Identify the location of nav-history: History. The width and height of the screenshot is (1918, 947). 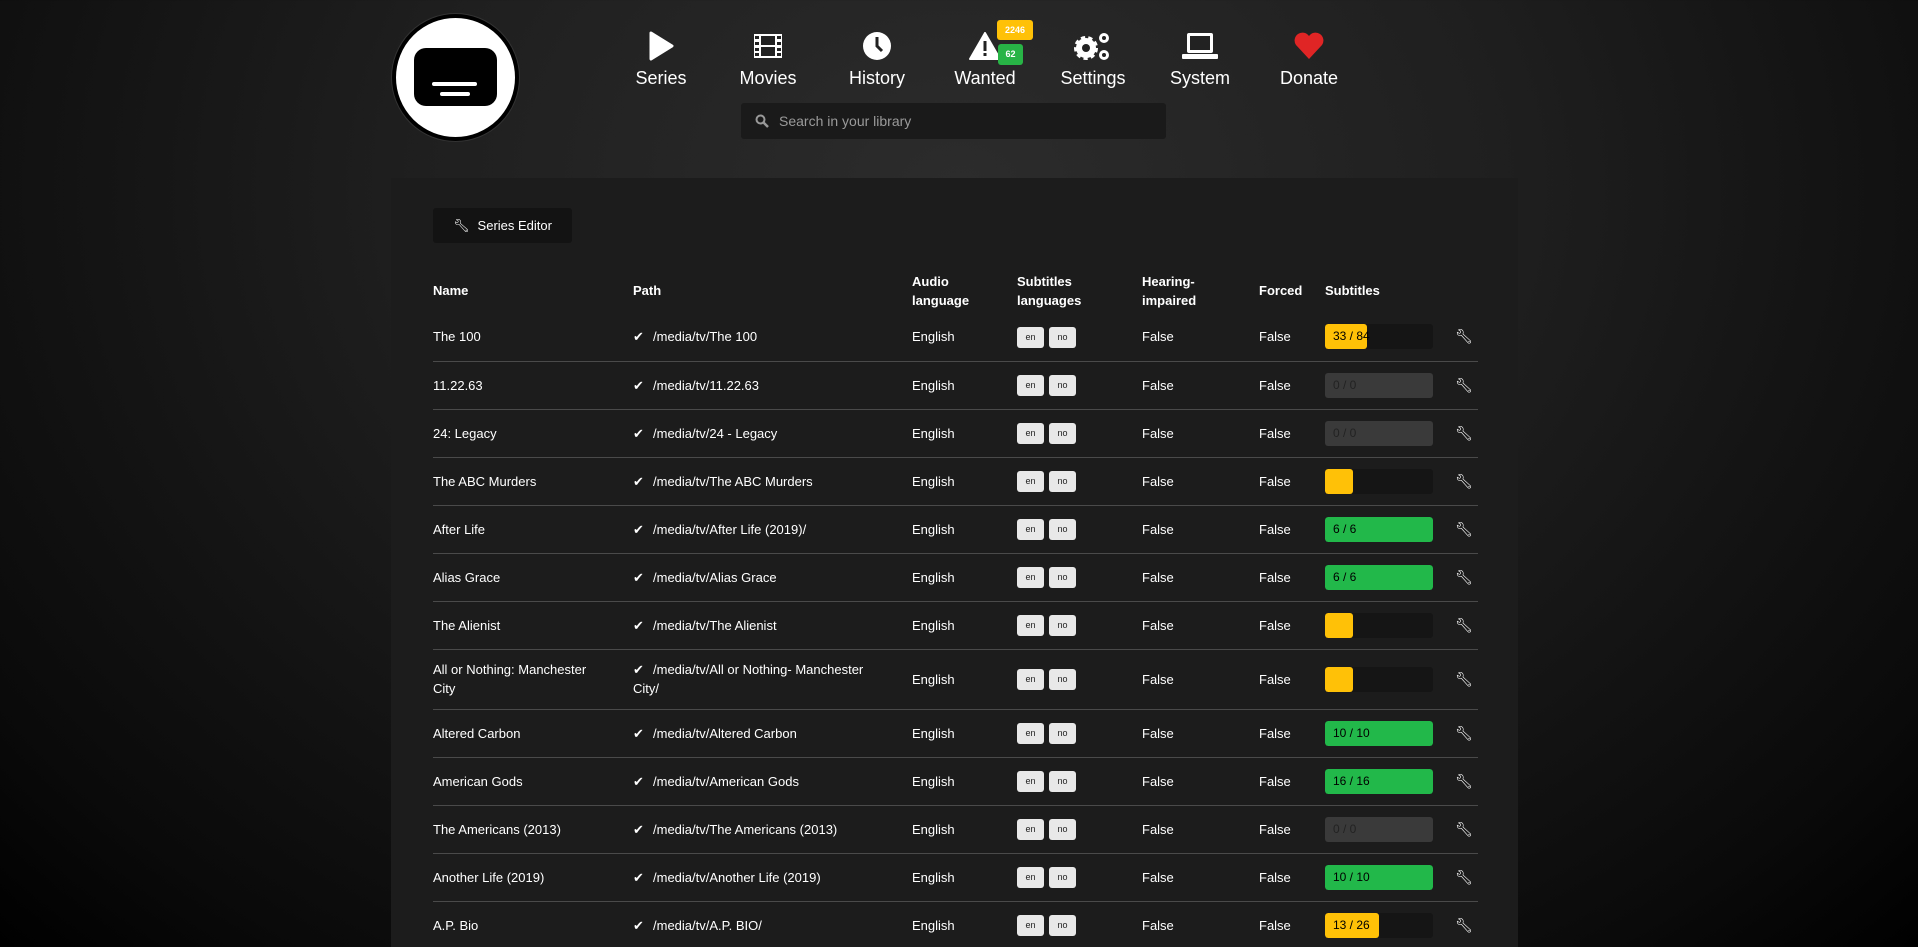
(877, 57).